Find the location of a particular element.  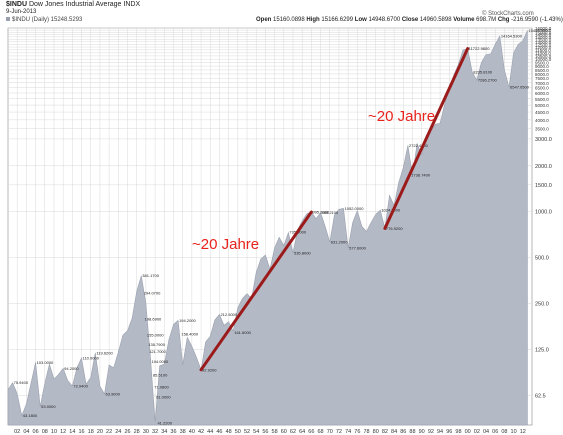

y-tick-label: 15500.0 is located at coordinates (543, 30).